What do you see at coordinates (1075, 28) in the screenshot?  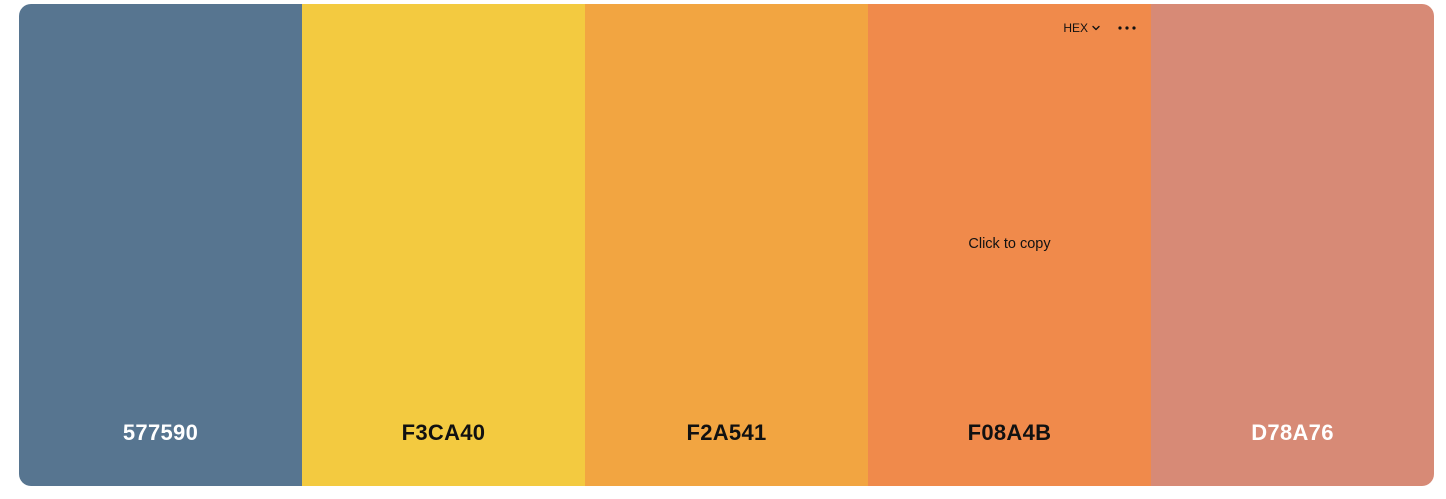 I see `color-format-label: HEX` at bounding box center [1075, 28].